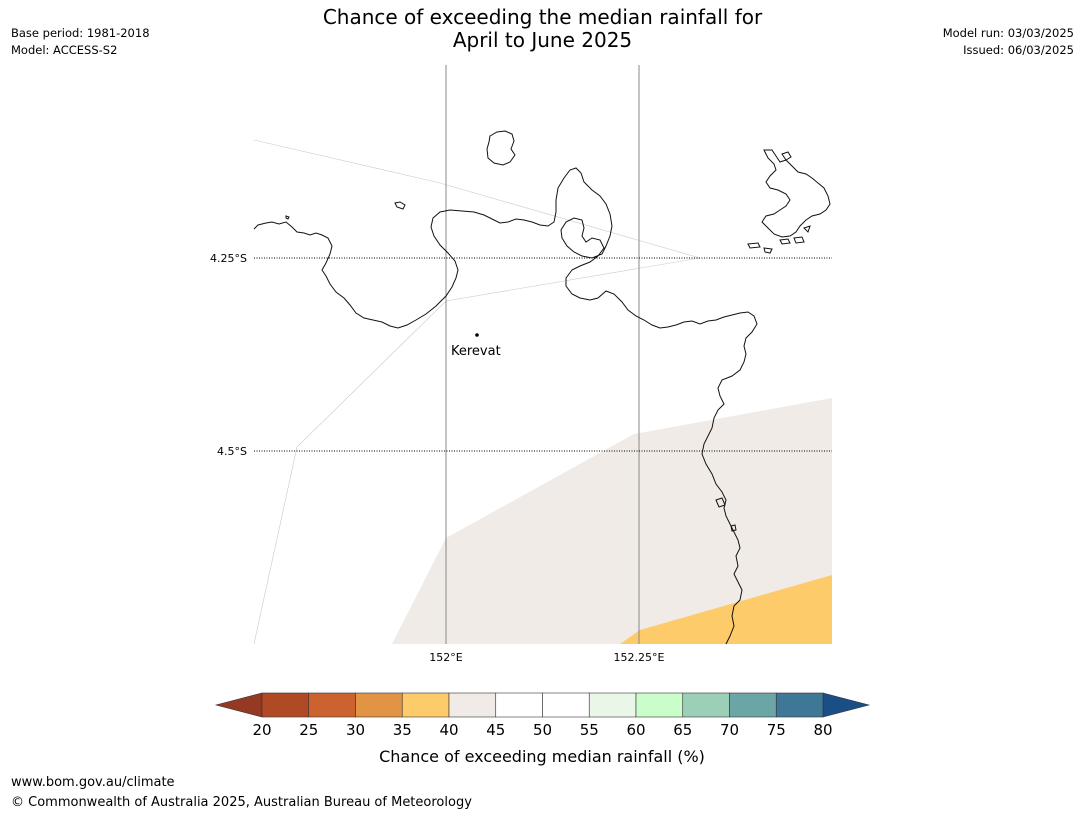 This screenshot has width=1085, height=816. Describe the element at coordinates (639, 657) in the screenshot. I see `lon-label-152-25e: 152.25°E` at that location.